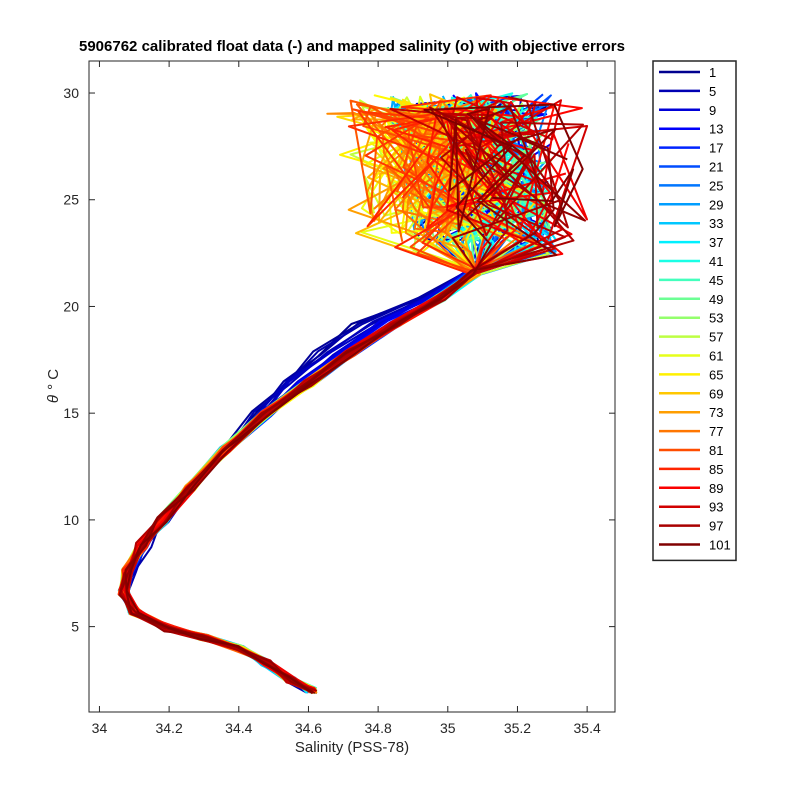 This screenshot has width=800, height=800. Describe the element at coordinates (712, 72) in the screenshot. I see `legend-label: 1` at that location.